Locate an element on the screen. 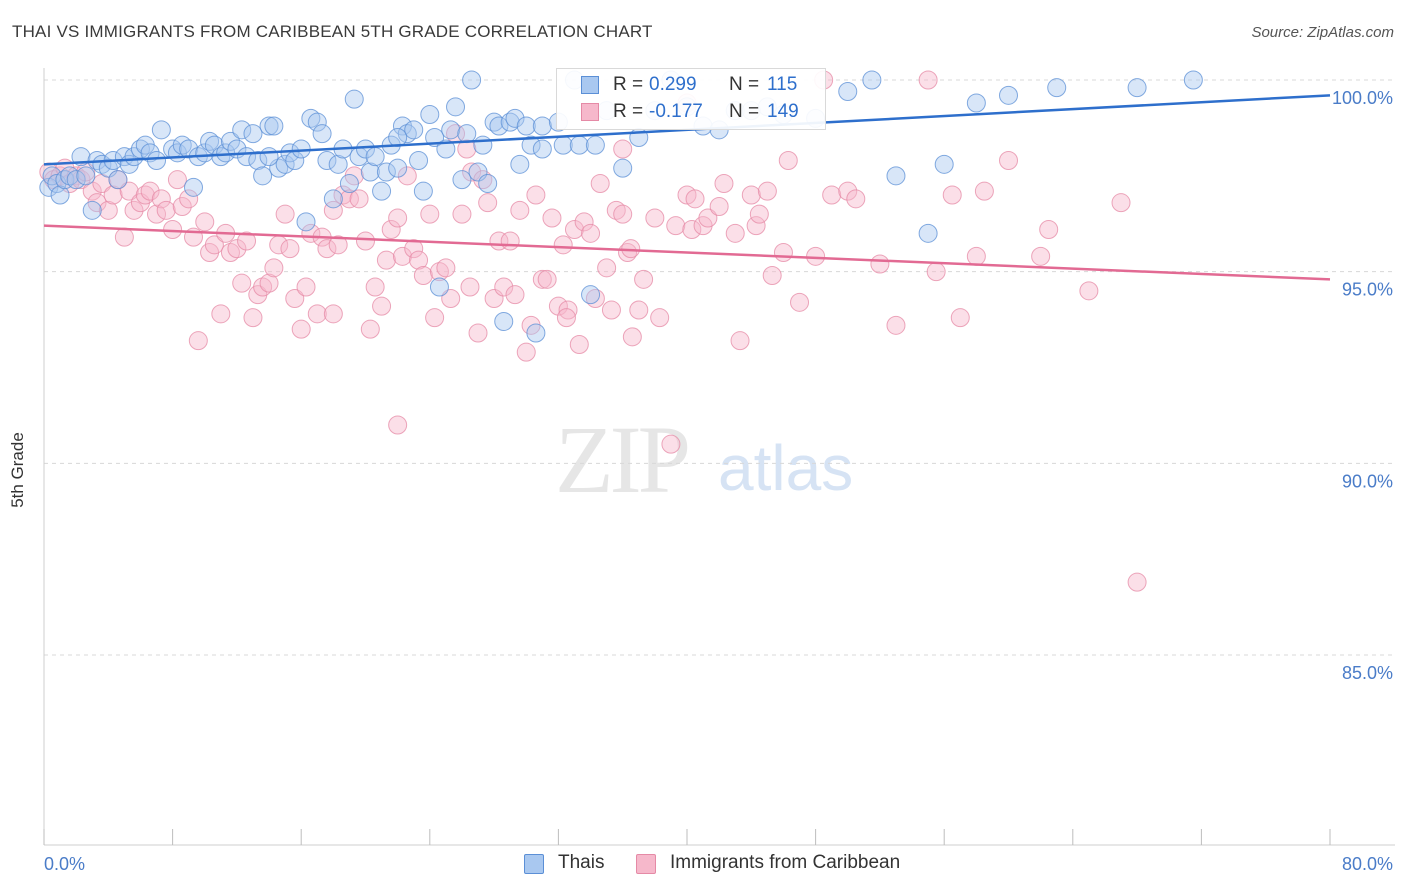 The width and height of the screenshot is (1406, 892). legend-label-thais: Thais is located at coordinates (581, 862).